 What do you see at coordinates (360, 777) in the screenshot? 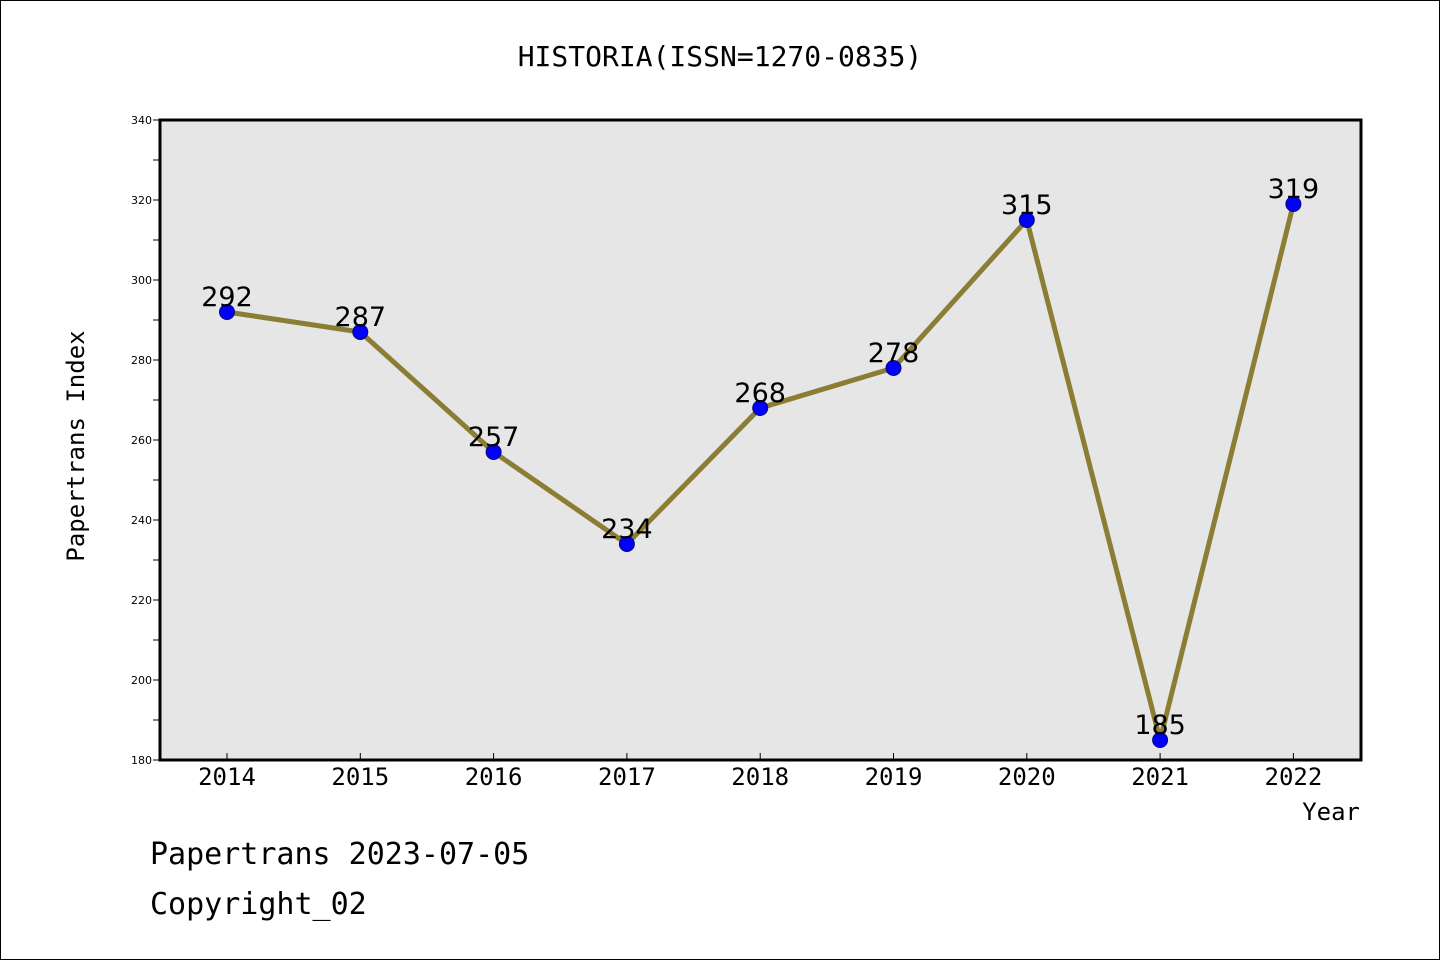
I see `x-tick-label: 2015` at bounding box center [360, 777].